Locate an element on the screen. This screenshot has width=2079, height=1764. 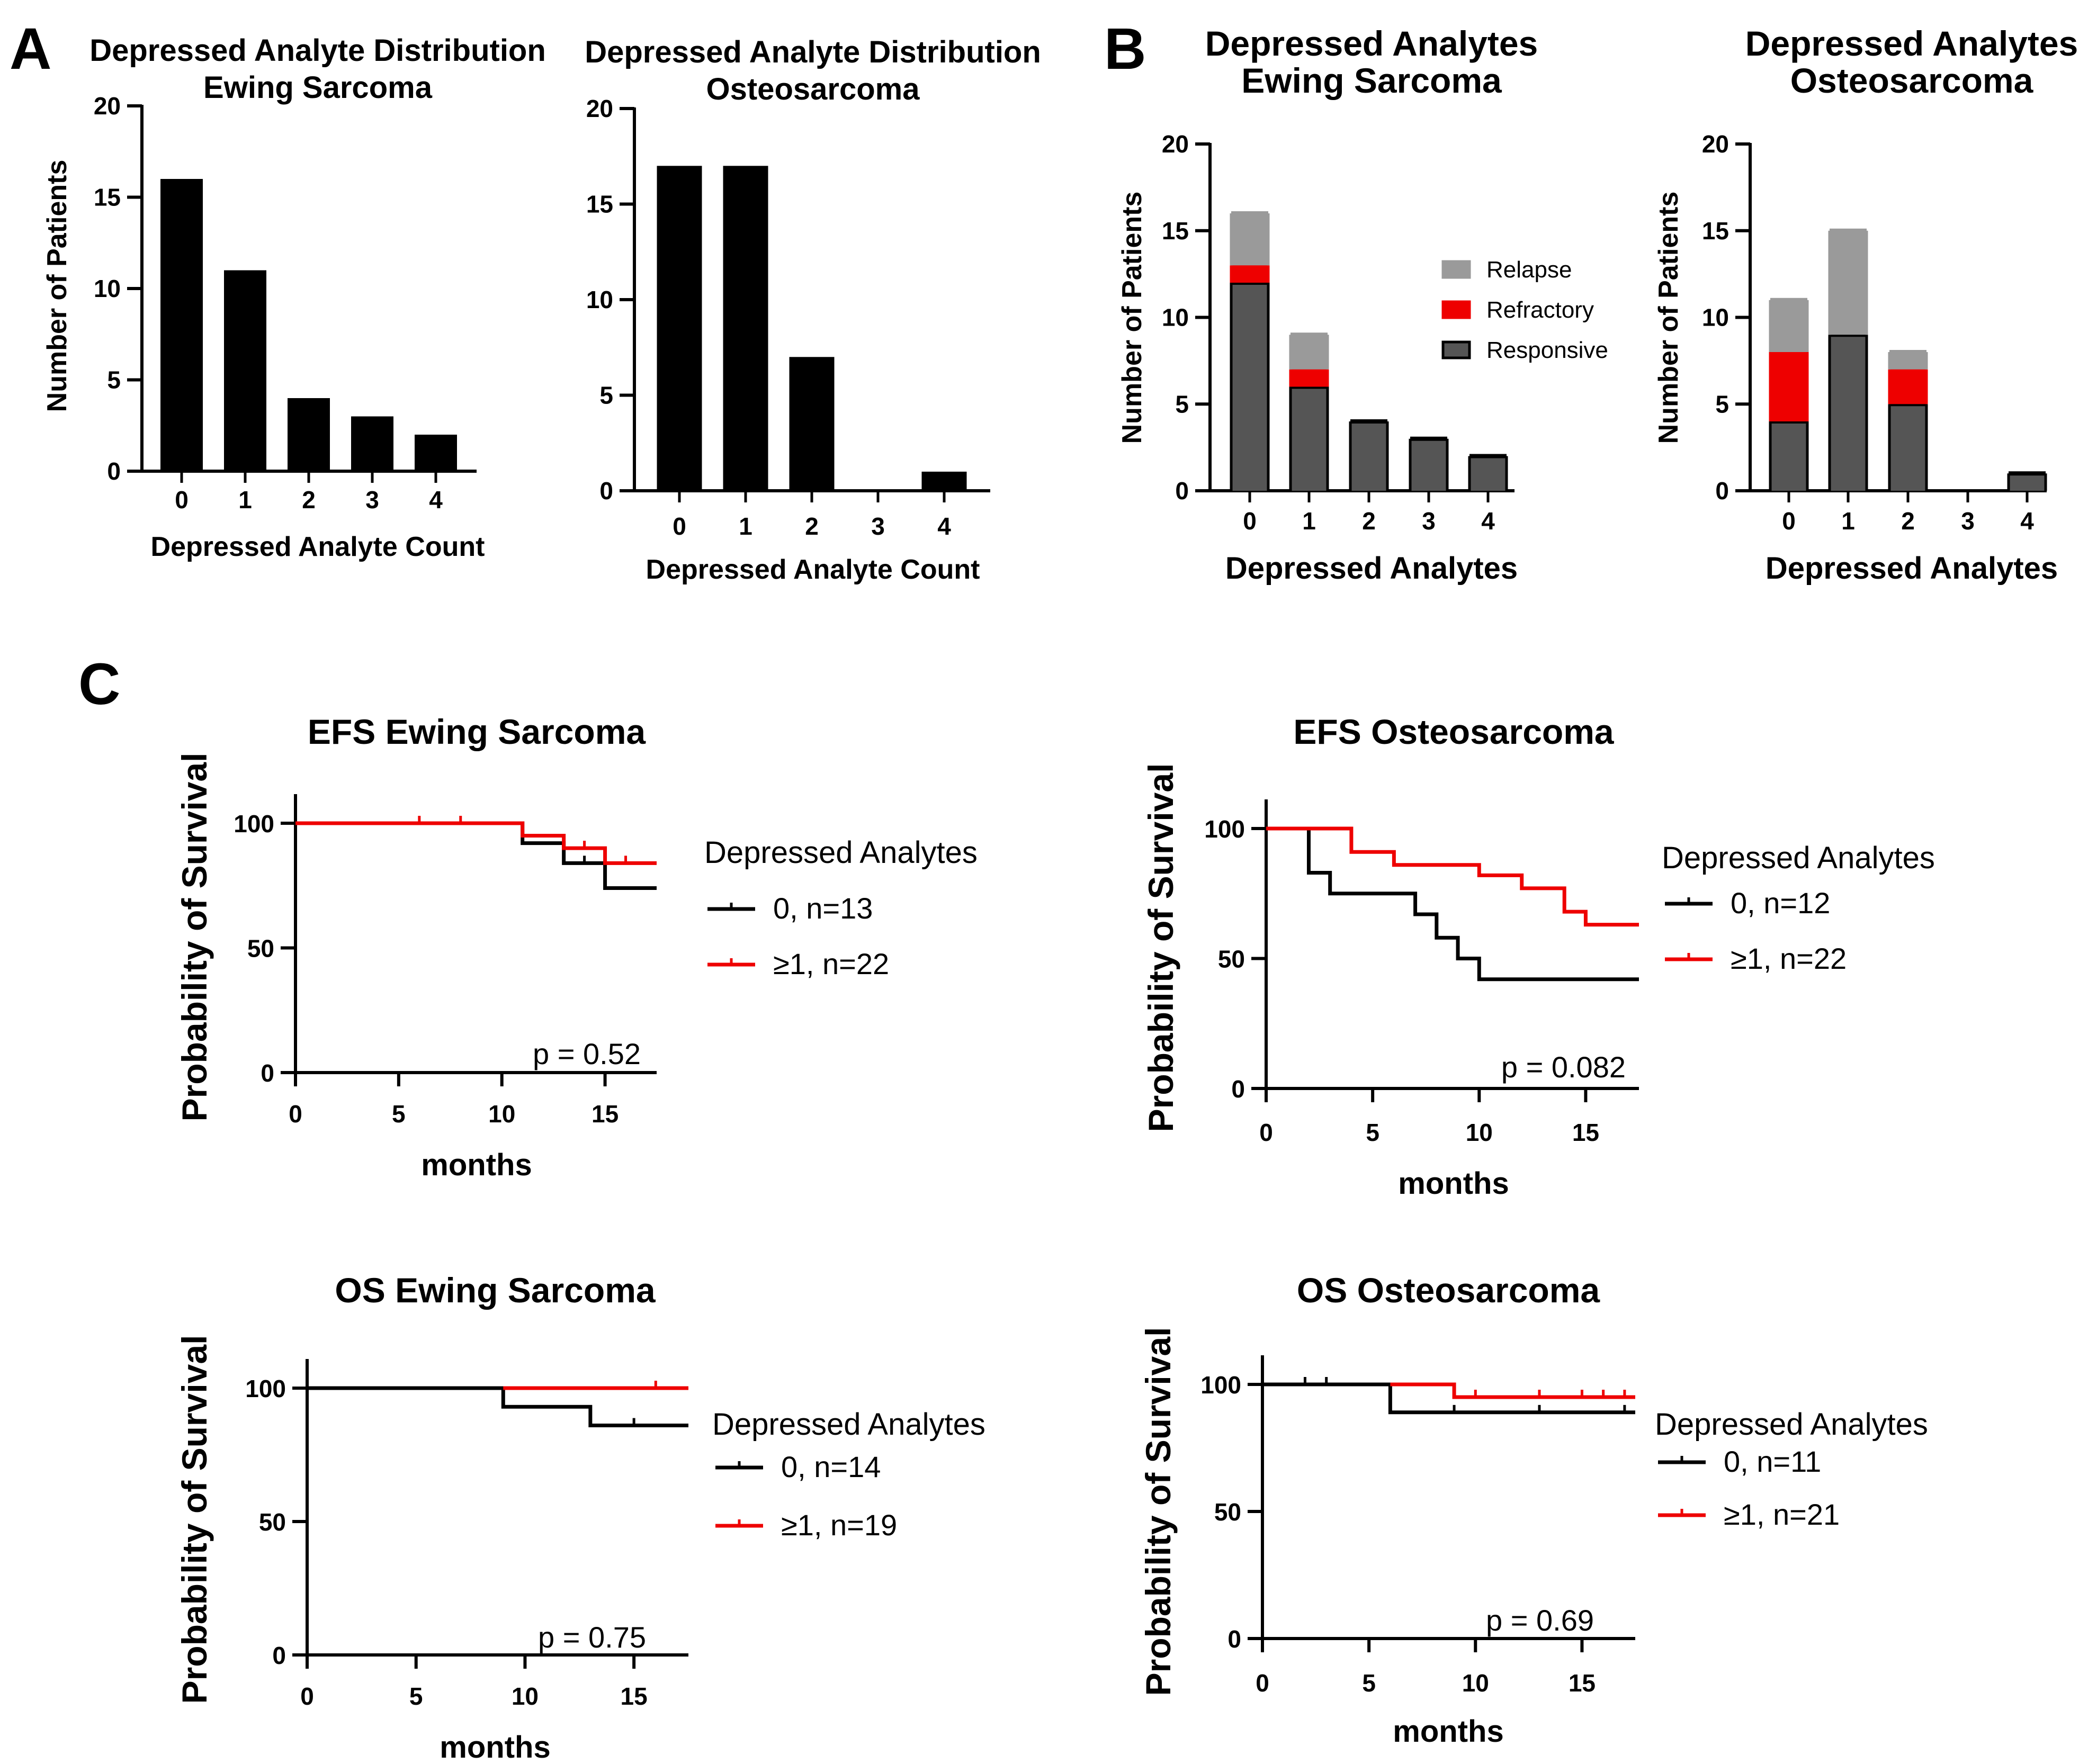
x-axis-label: Depressed Analytes is located at coordinates (1371, 568).